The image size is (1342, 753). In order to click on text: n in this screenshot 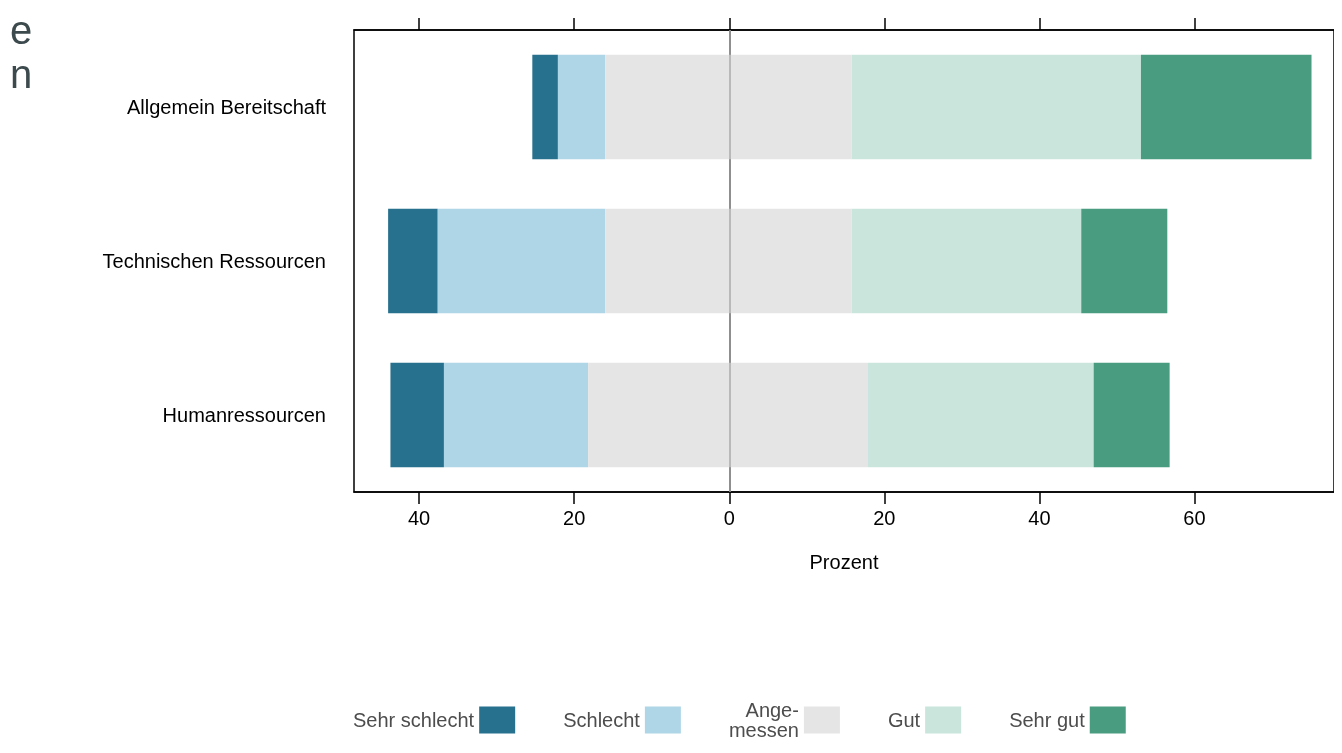, I will do `click(21, 74)`.